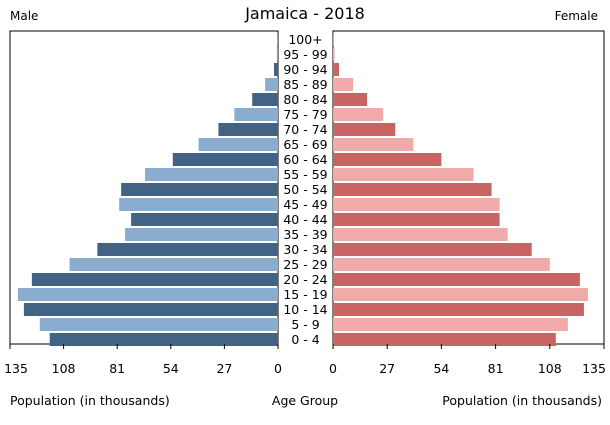 The width and height of the screenshot is (610, 425). What do you see at coordinates (305, 360) in the screenshot?
I see `axis-ticks: 135 108 81 54 27 0 0 27 54 81 108 135` at bounding box center [305, 360].